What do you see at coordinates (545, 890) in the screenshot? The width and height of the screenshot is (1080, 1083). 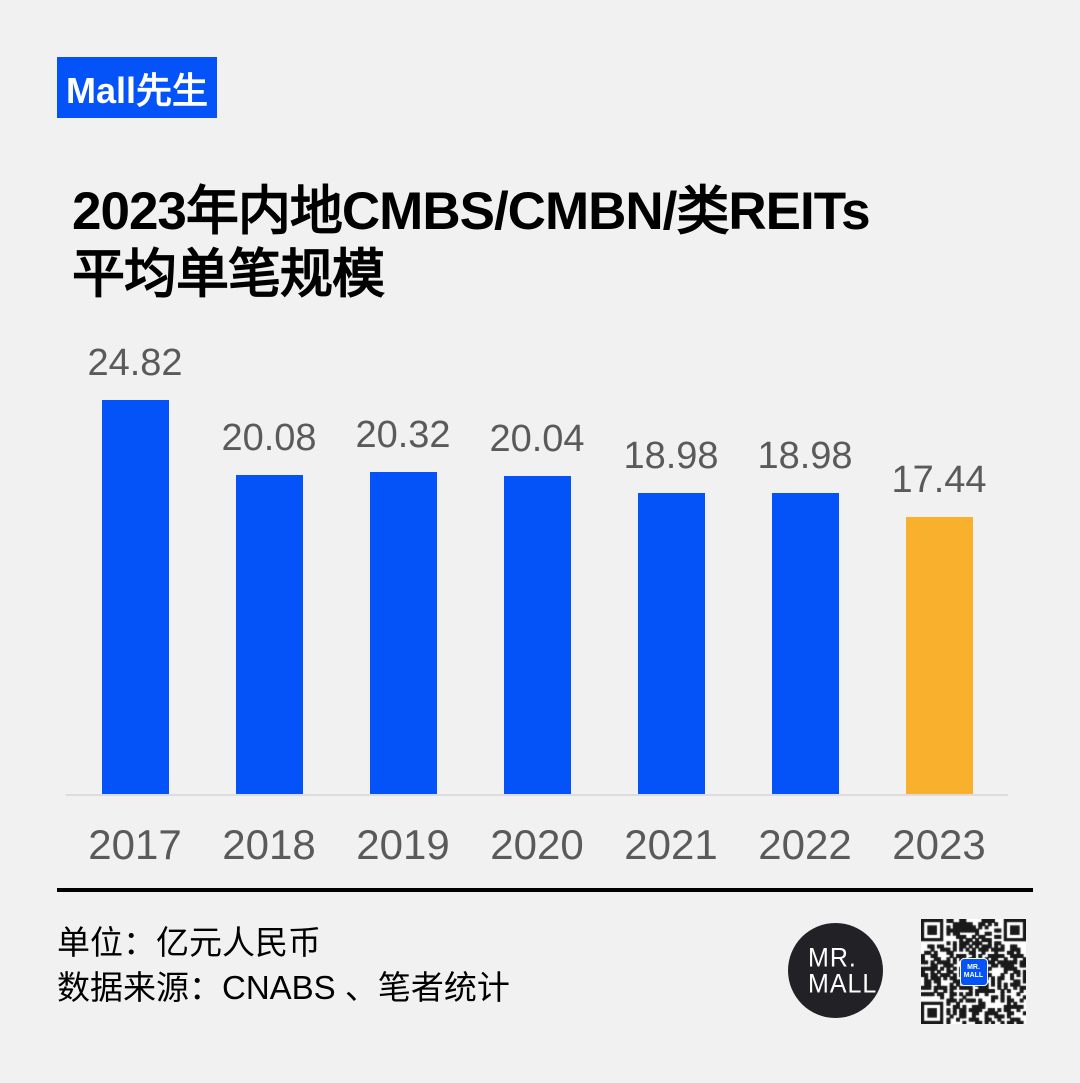 I see `footer-divider` at bounding box center [545, 890].